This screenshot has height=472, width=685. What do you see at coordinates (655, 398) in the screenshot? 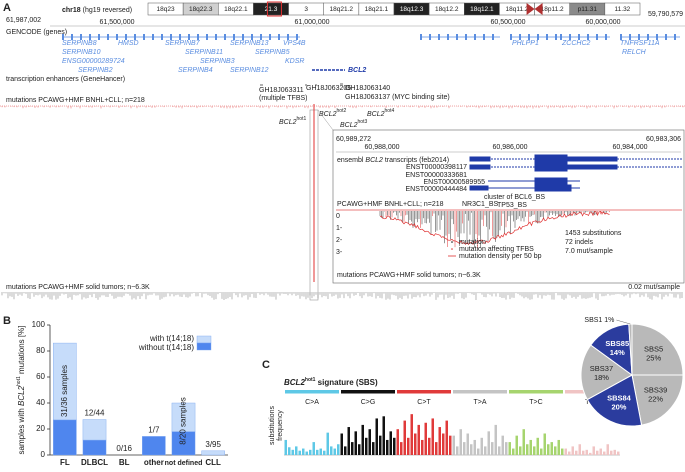
I see `pie-value: 22%` at bounding box center [655, 398].